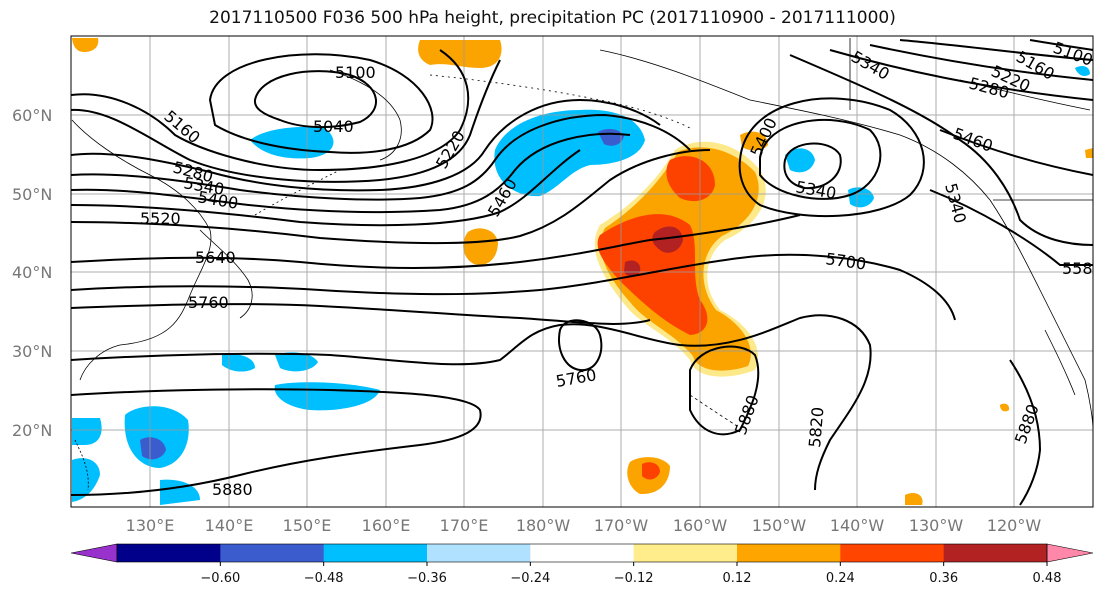 Image resolution: width=1105 pixels, height=601 pixels. What do you see at coordinates (32, 351) in the screenshot?
I see `lat-tick-label: 30°N` at bounding box center [32, 351].